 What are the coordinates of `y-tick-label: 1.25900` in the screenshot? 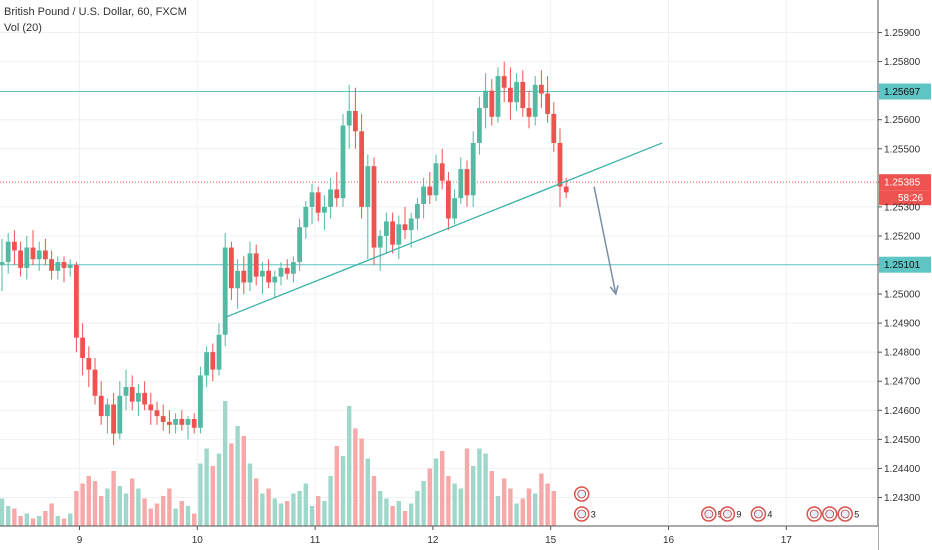 It's located at (902, 33).